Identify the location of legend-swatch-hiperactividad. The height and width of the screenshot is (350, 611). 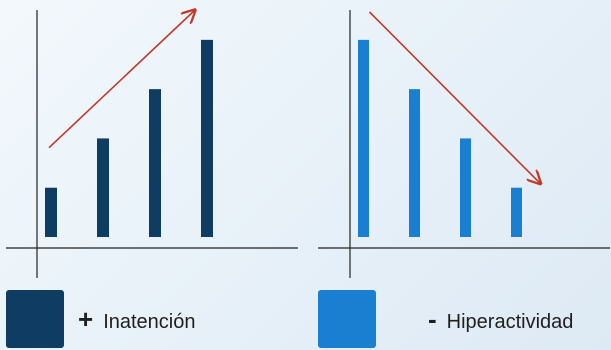
(347, 319).